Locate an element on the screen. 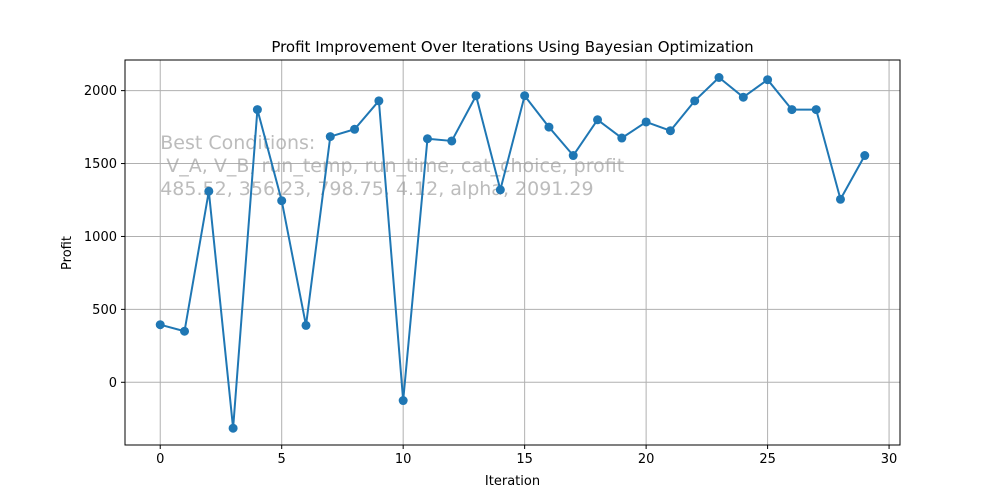 This screenshot has height=500, width=1000. y-tick-label: 2000 is located at coordinates (100, 91).